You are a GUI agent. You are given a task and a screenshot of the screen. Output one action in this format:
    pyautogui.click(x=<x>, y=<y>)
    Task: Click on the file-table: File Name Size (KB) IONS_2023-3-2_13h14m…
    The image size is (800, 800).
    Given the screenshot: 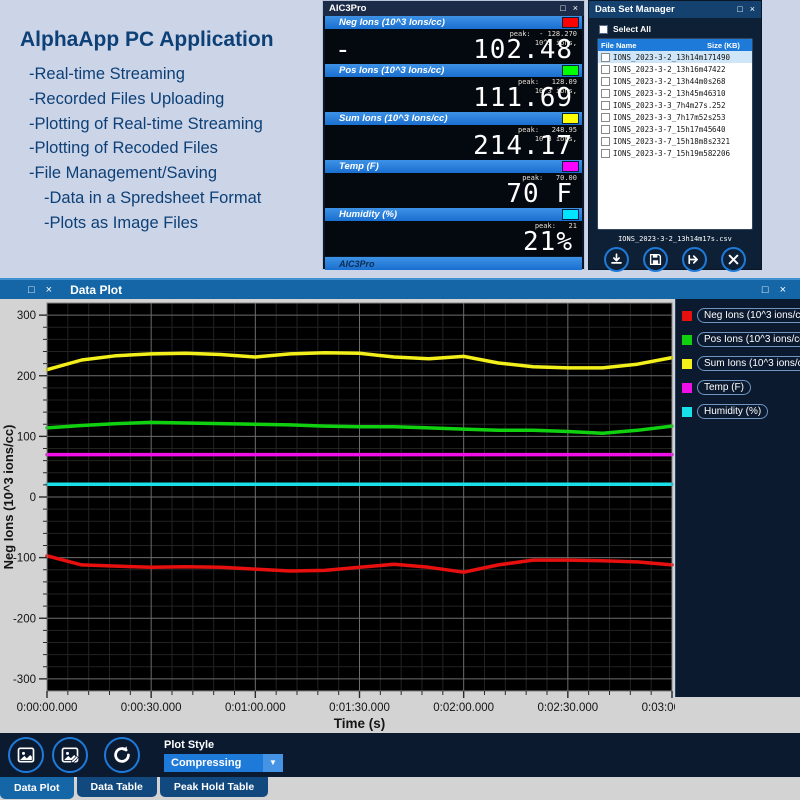 What is the action you would take?
    pyautogui.click(x=675, y=134)
    